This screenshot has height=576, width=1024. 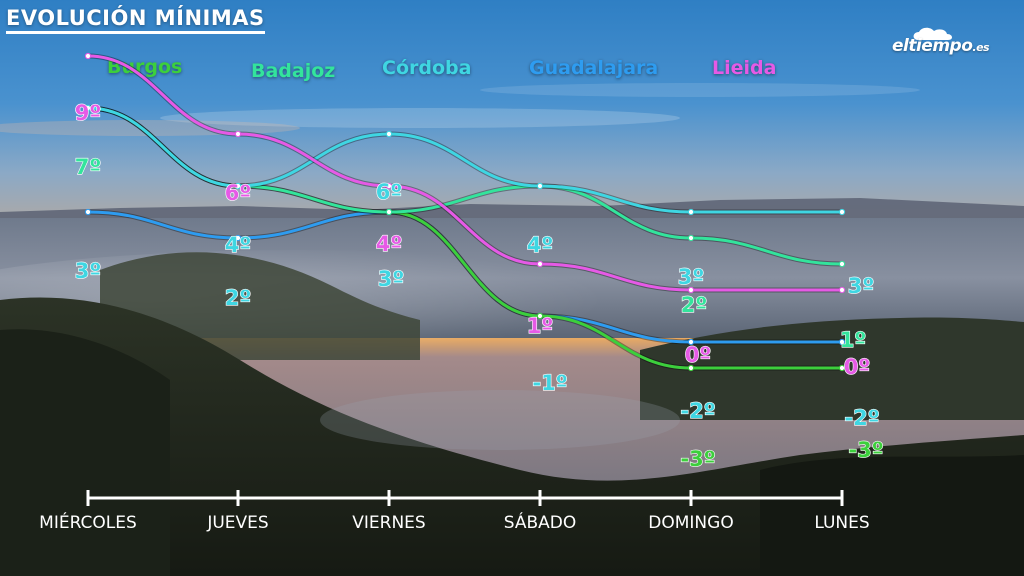 What do you see at coordinates (145, 67) in the screenshot?
I see `legend-burgos: Burgos` at bounding box center [145, 67].